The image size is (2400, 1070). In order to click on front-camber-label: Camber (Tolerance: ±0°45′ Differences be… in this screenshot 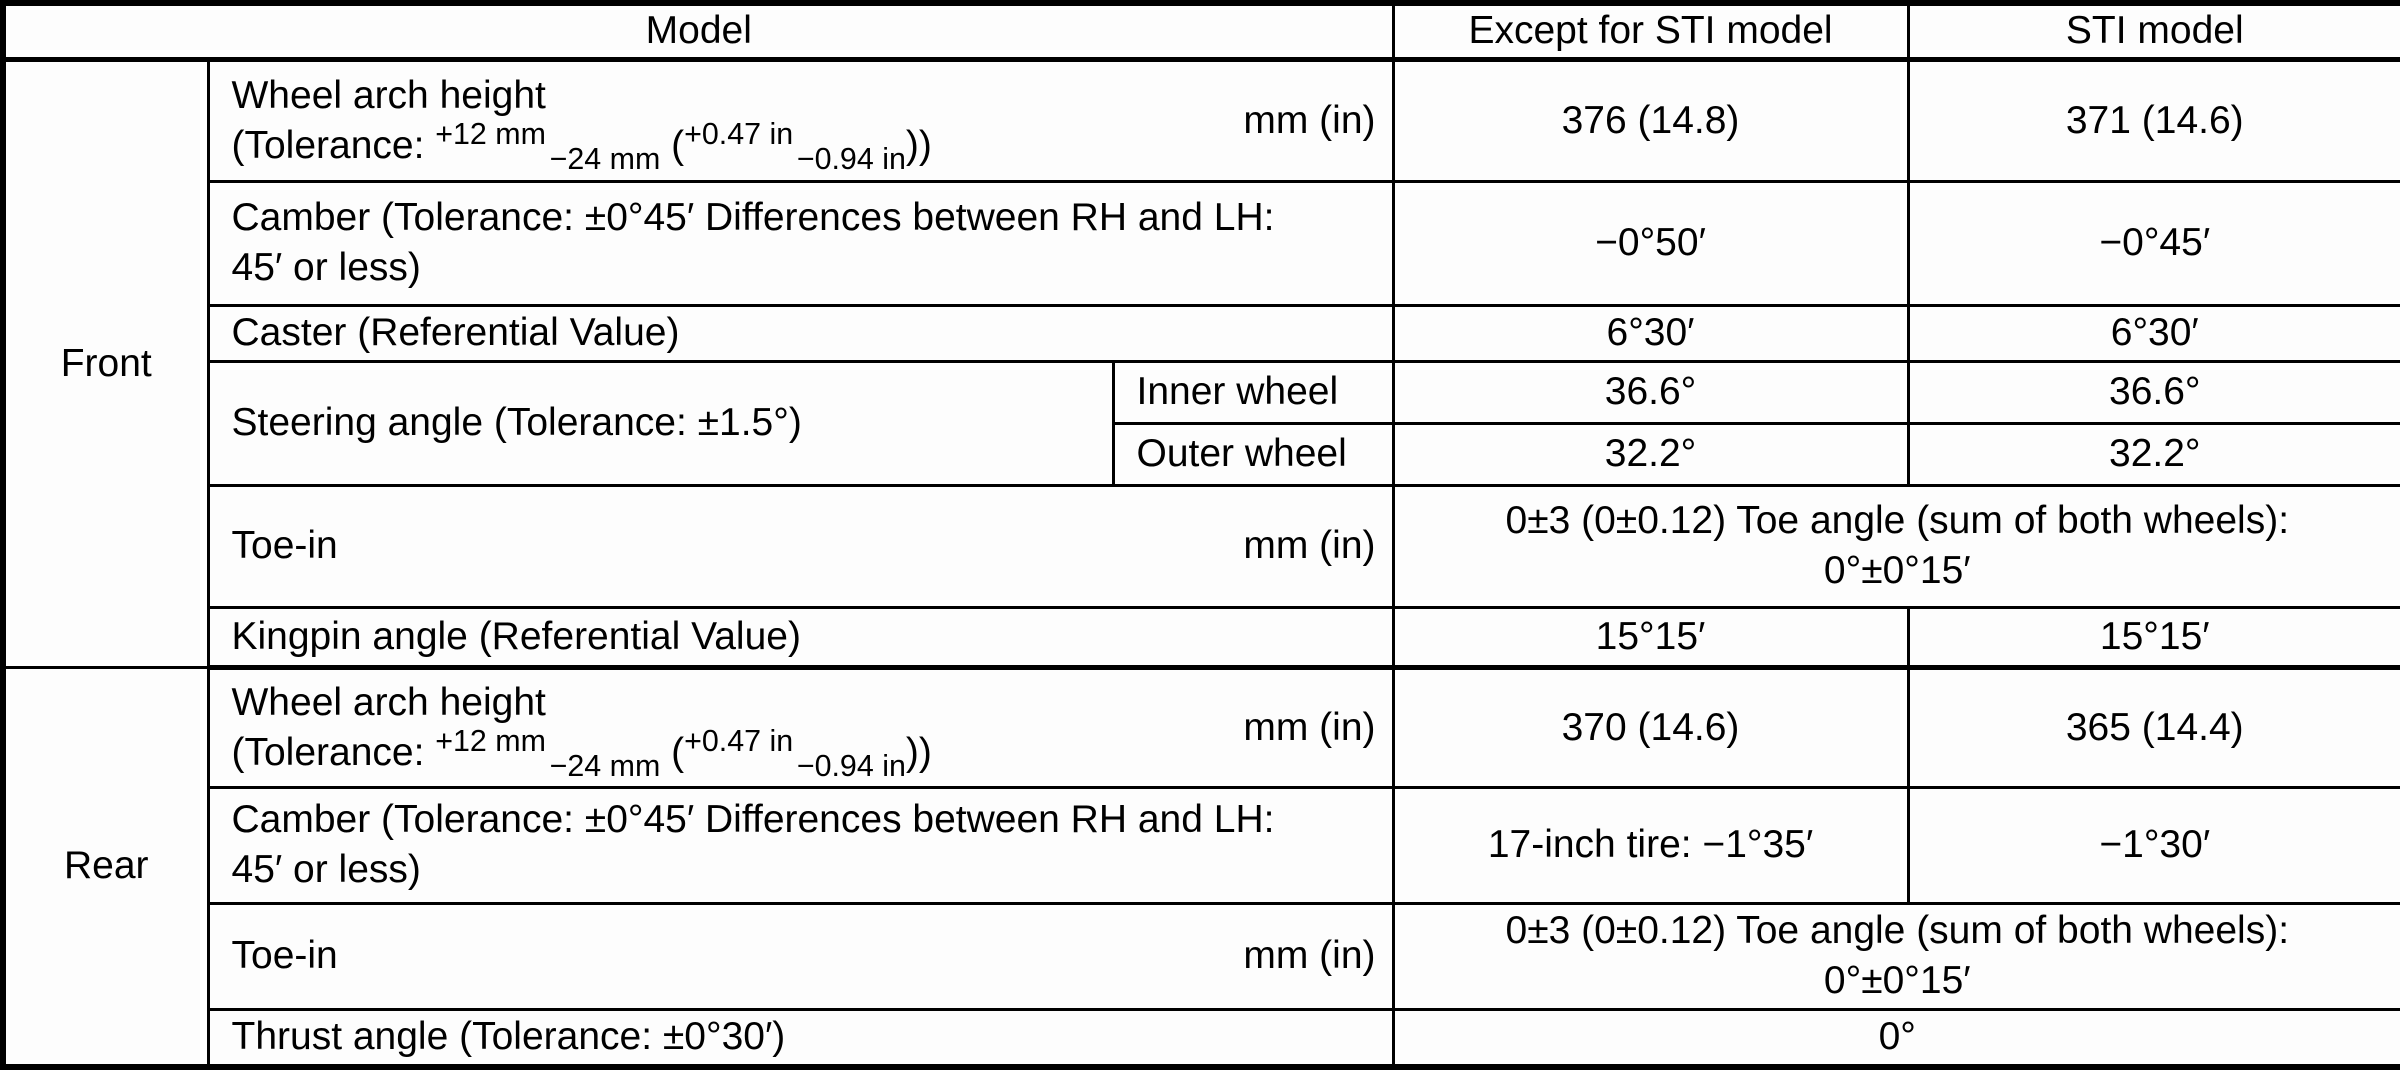, I will do `click(753, 242)`.